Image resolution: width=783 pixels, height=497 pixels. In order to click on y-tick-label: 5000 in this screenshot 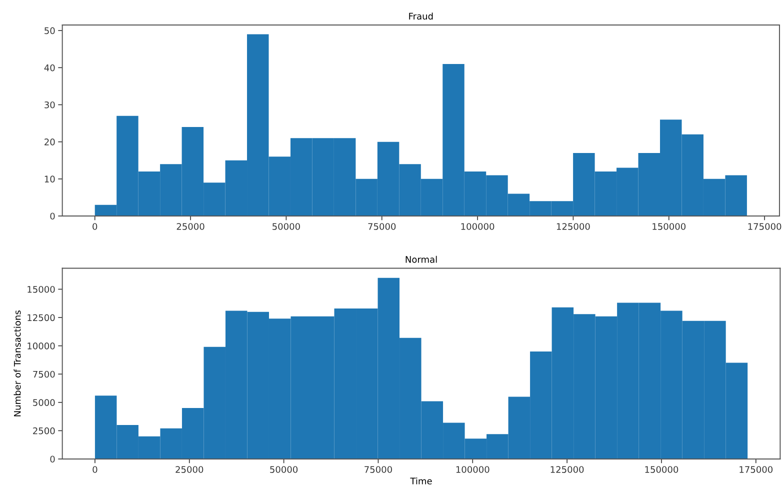, I will do `click(44, 402)`.